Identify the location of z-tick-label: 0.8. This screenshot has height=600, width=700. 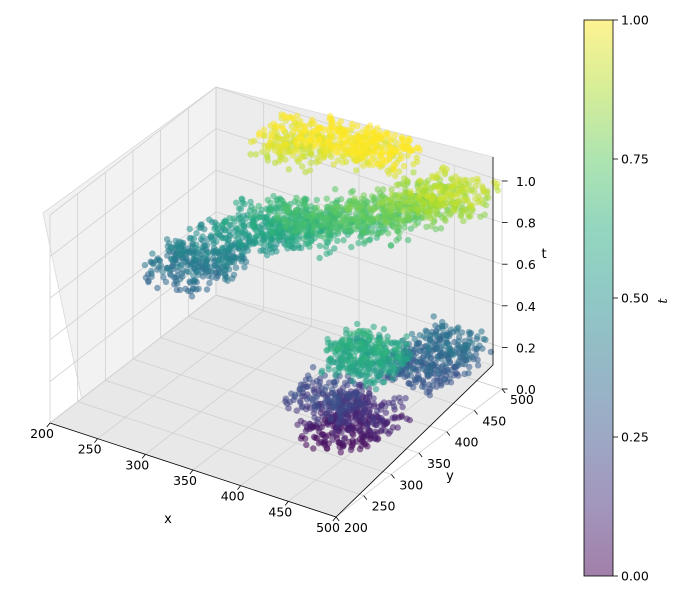
(526, 223).